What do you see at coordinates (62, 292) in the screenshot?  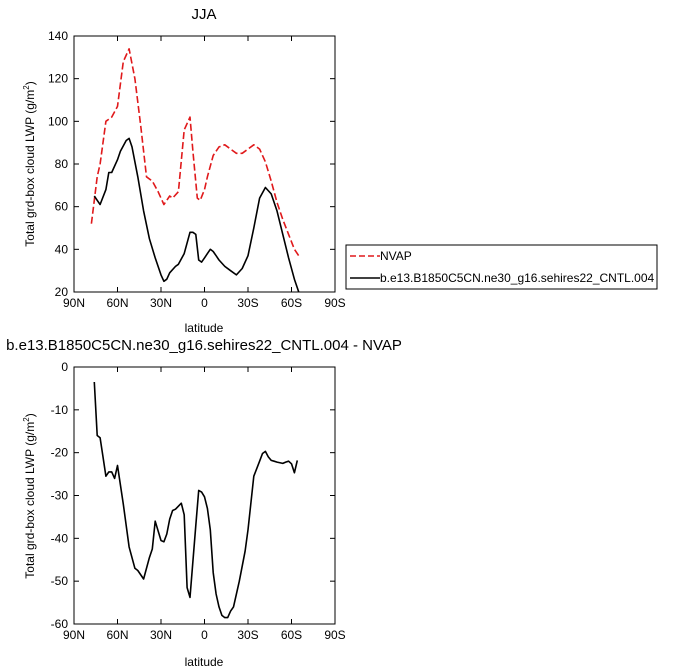 I see `top-y-tick-label: 20` at bounding box center [62, 292].